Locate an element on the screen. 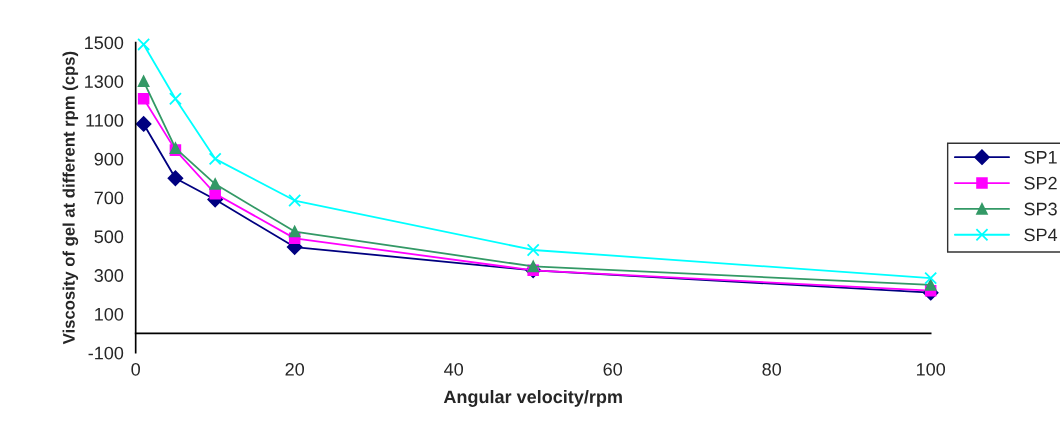  y-tick-label: 1300 is located at coordinates (104, 81).